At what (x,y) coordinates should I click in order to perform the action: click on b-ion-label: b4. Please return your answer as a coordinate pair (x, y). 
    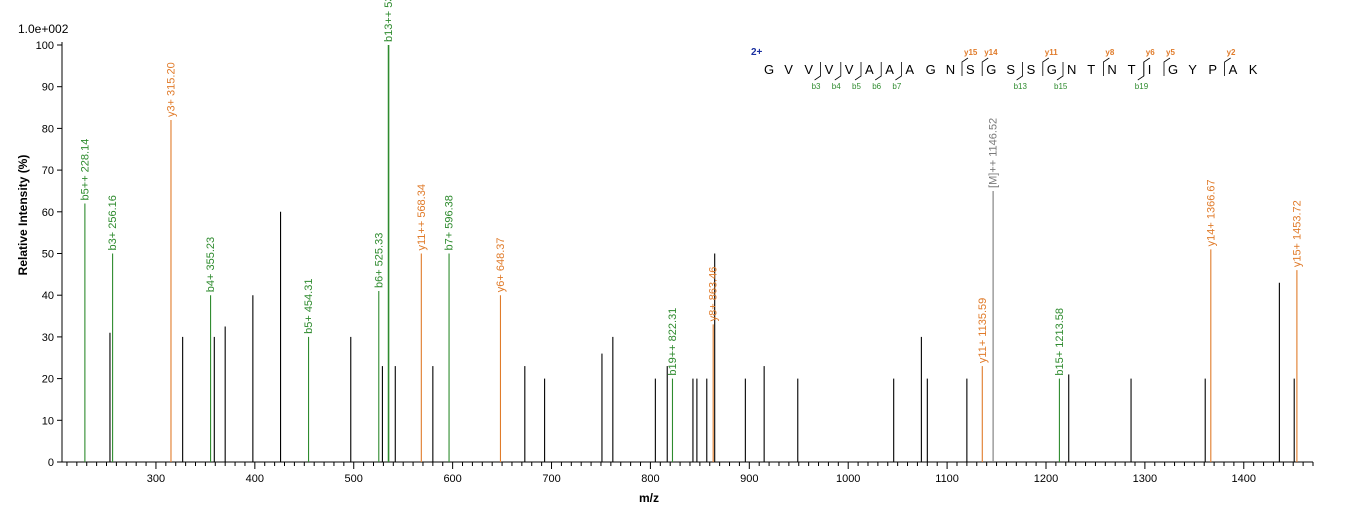
    Looking at the image, I should click on (836, 86).